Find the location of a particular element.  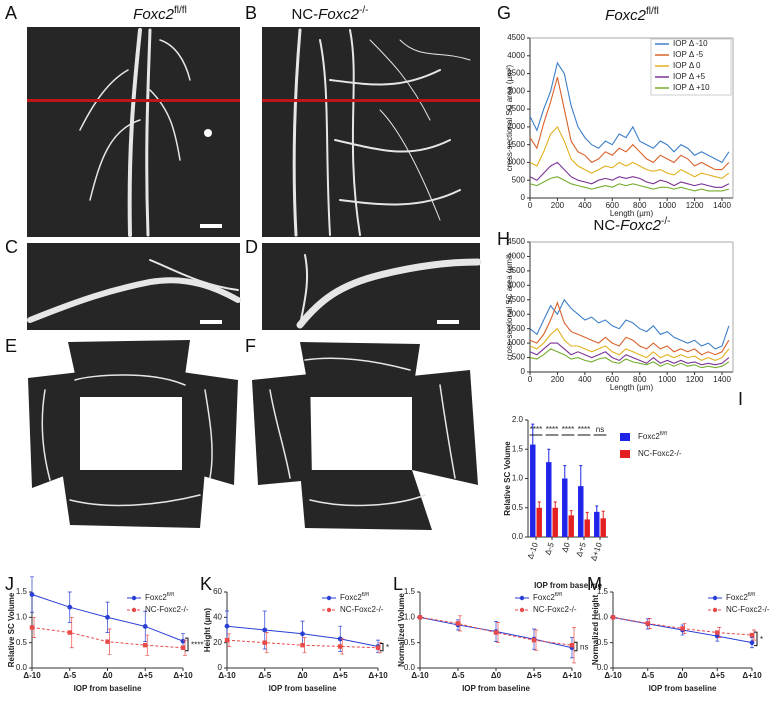

y-tick-label: 3500 is located at coordinates (516, 73).